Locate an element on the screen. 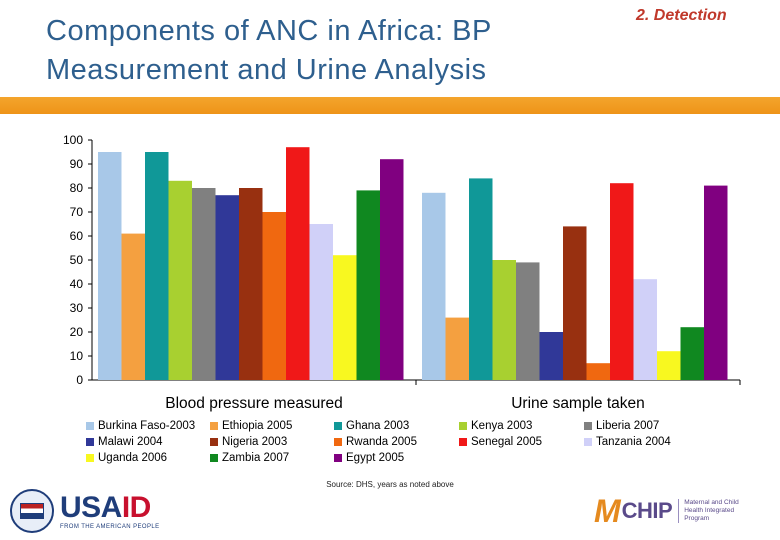  y-tick-label: 20 is located at coordinates (77, 332).